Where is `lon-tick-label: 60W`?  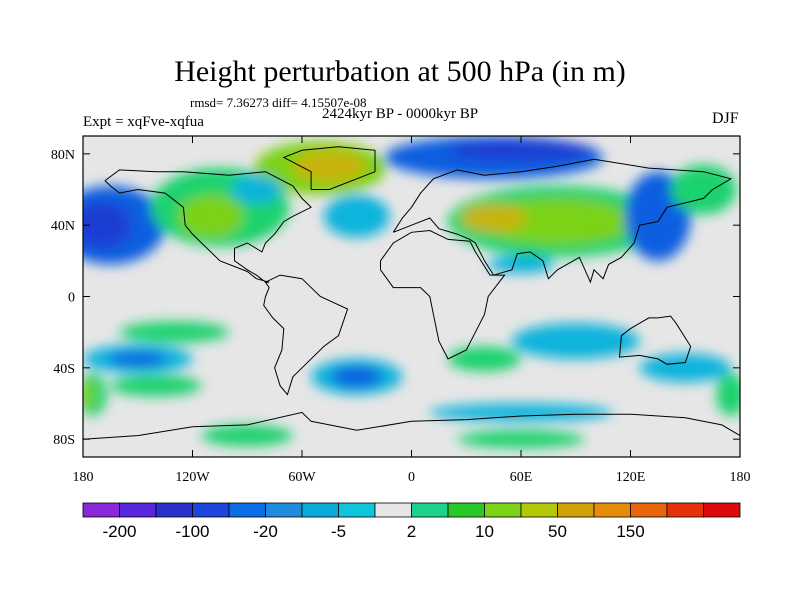
lon-tick-label: 60W is located at coordinates (302, 477).